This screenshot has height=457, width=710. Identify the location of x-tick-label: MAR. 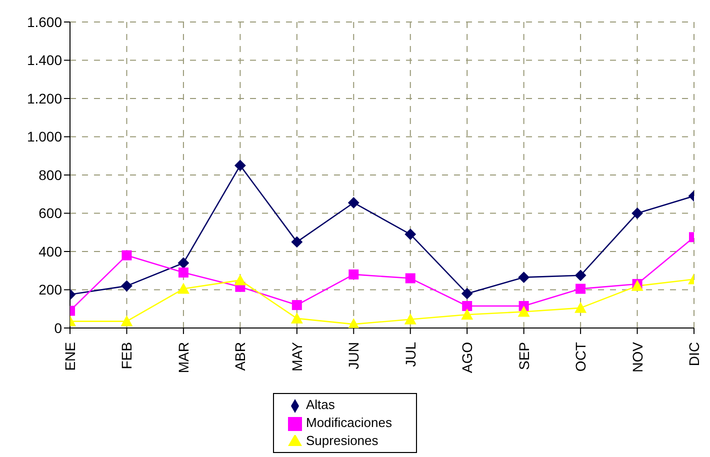
(183, 358).